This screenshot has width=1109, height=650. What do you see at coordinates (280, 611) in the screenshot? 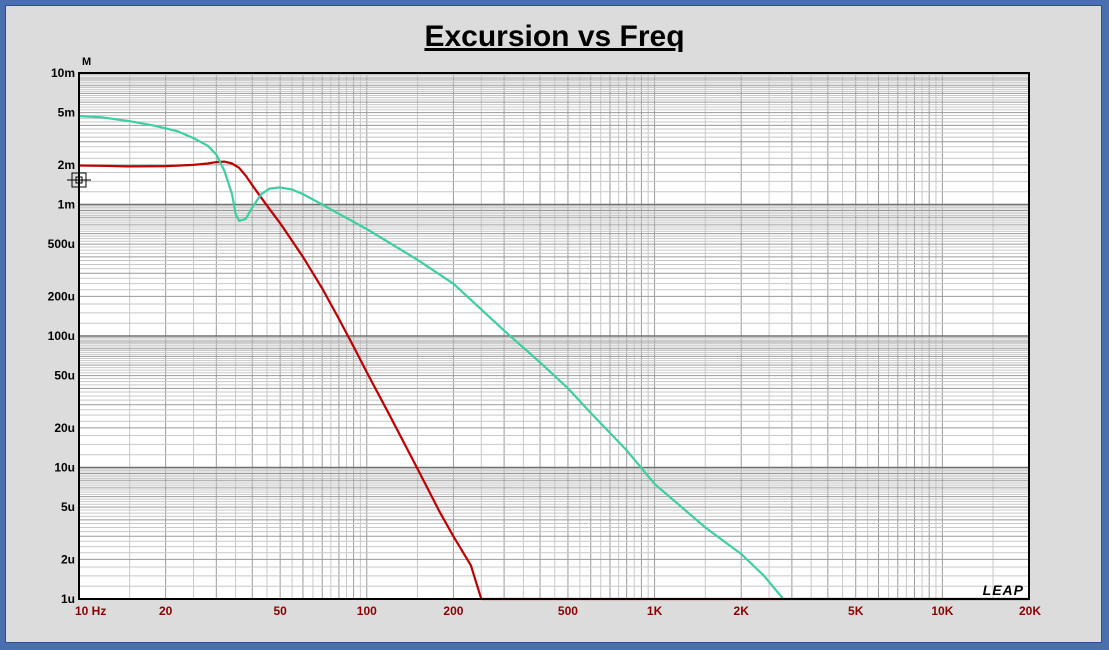
I see `x-tick-label: 50` at bounding box center [280, 611].